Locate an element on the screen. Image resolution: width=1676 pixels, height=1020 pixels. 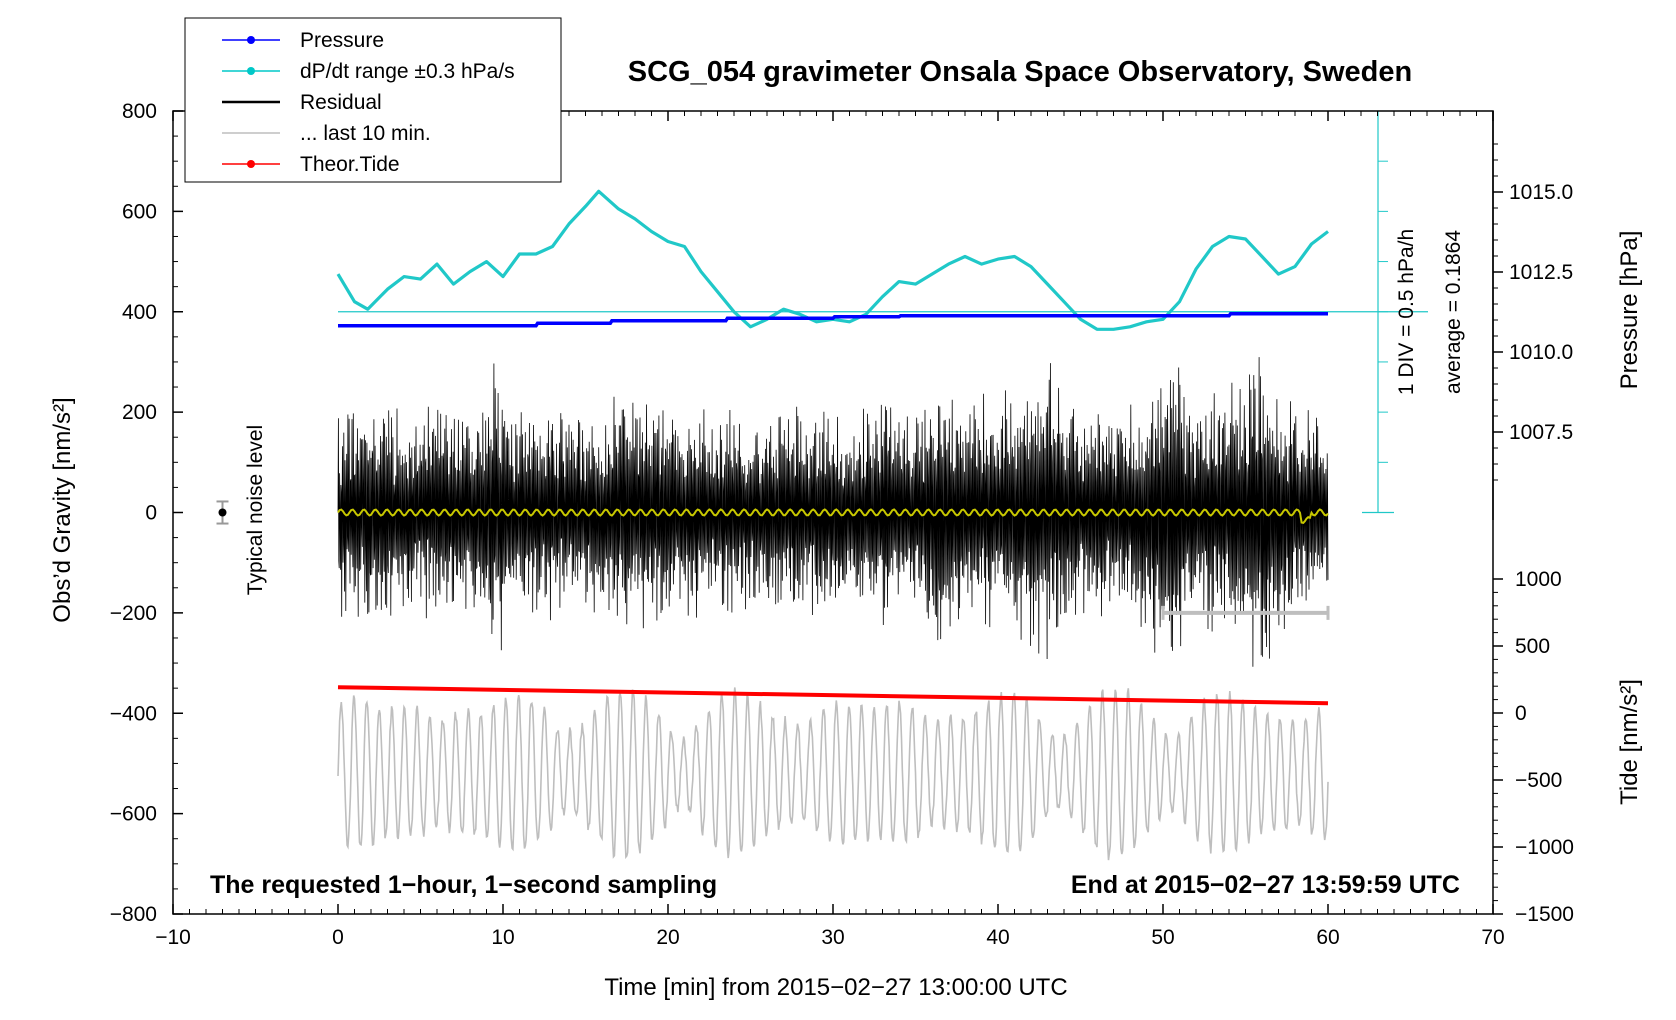
y-axis-title-tide: Tide [nm/s²] is located at coordinates (1629, 742).